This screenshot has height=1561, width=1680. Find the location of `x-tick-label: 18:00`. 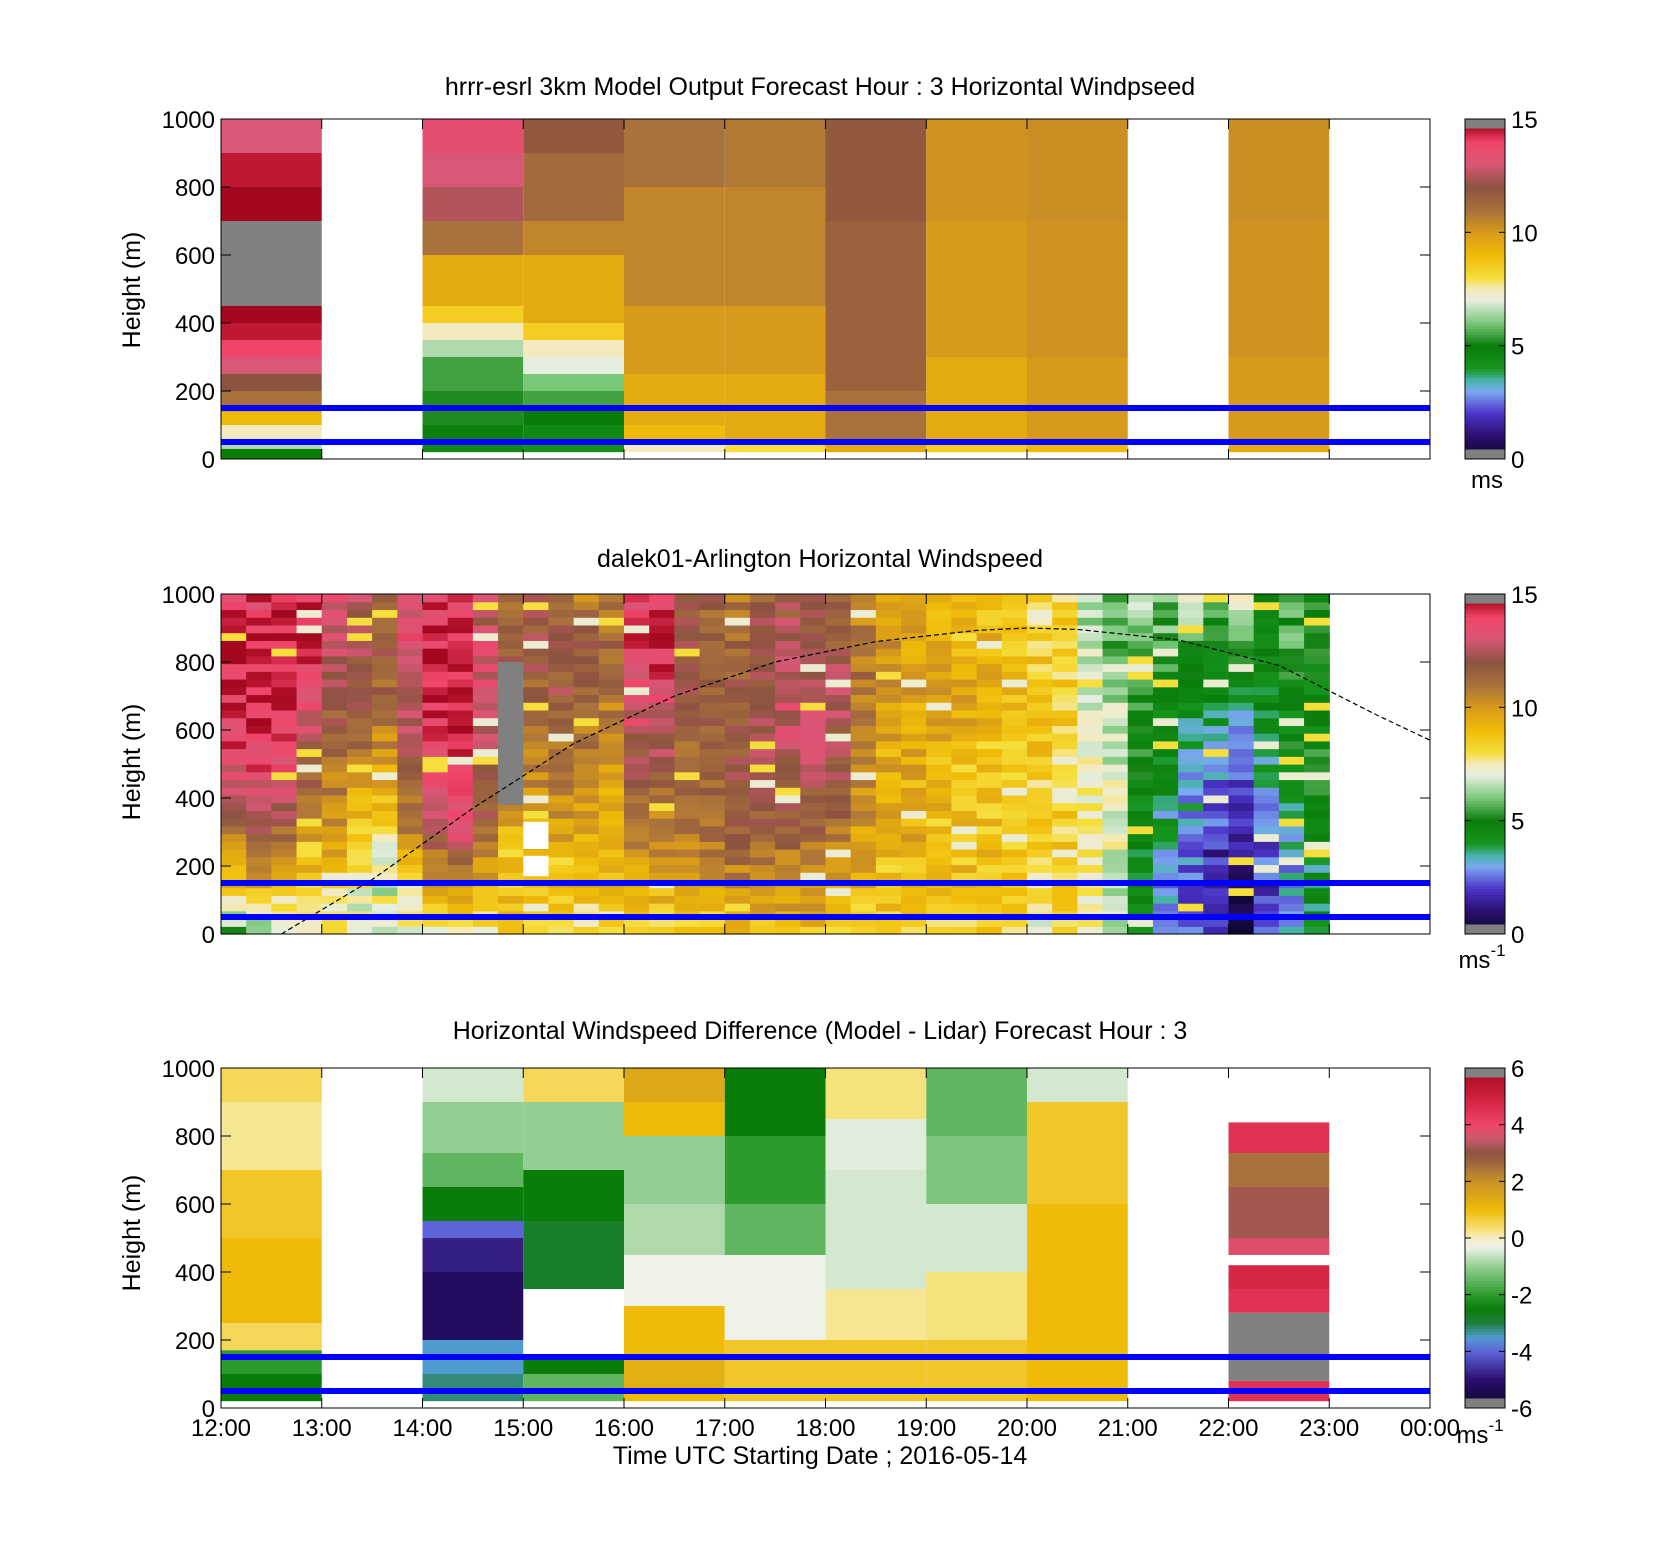

x-tick-label: 18:00 is located at coordinates (825, 1428).